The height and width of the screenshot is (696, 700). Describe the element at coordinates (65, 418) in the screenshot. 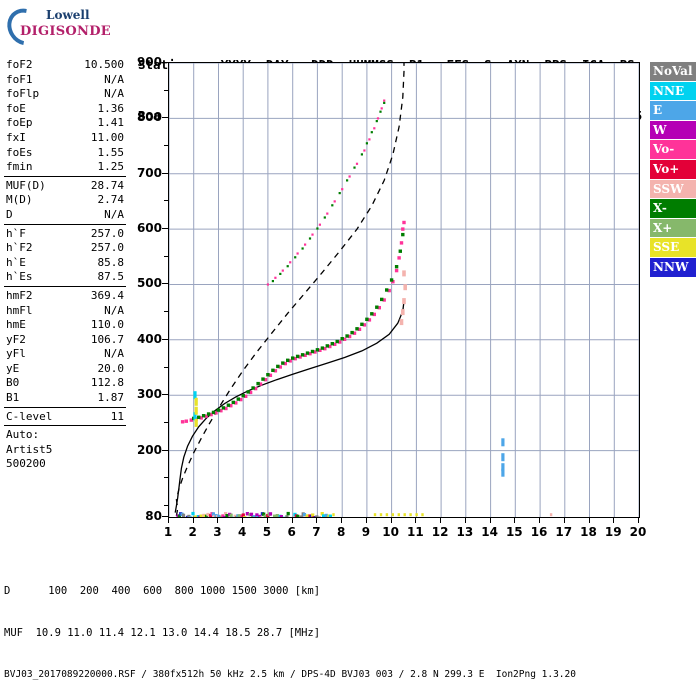

I see `param-group: C-level 11` at that location.